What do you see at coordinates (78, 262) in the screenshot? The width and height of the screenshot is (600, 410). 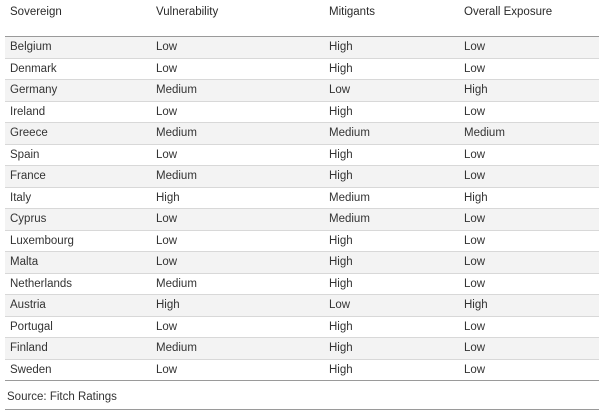 I see `cell-sovereign: Malta` at bounding box center [78, 262].